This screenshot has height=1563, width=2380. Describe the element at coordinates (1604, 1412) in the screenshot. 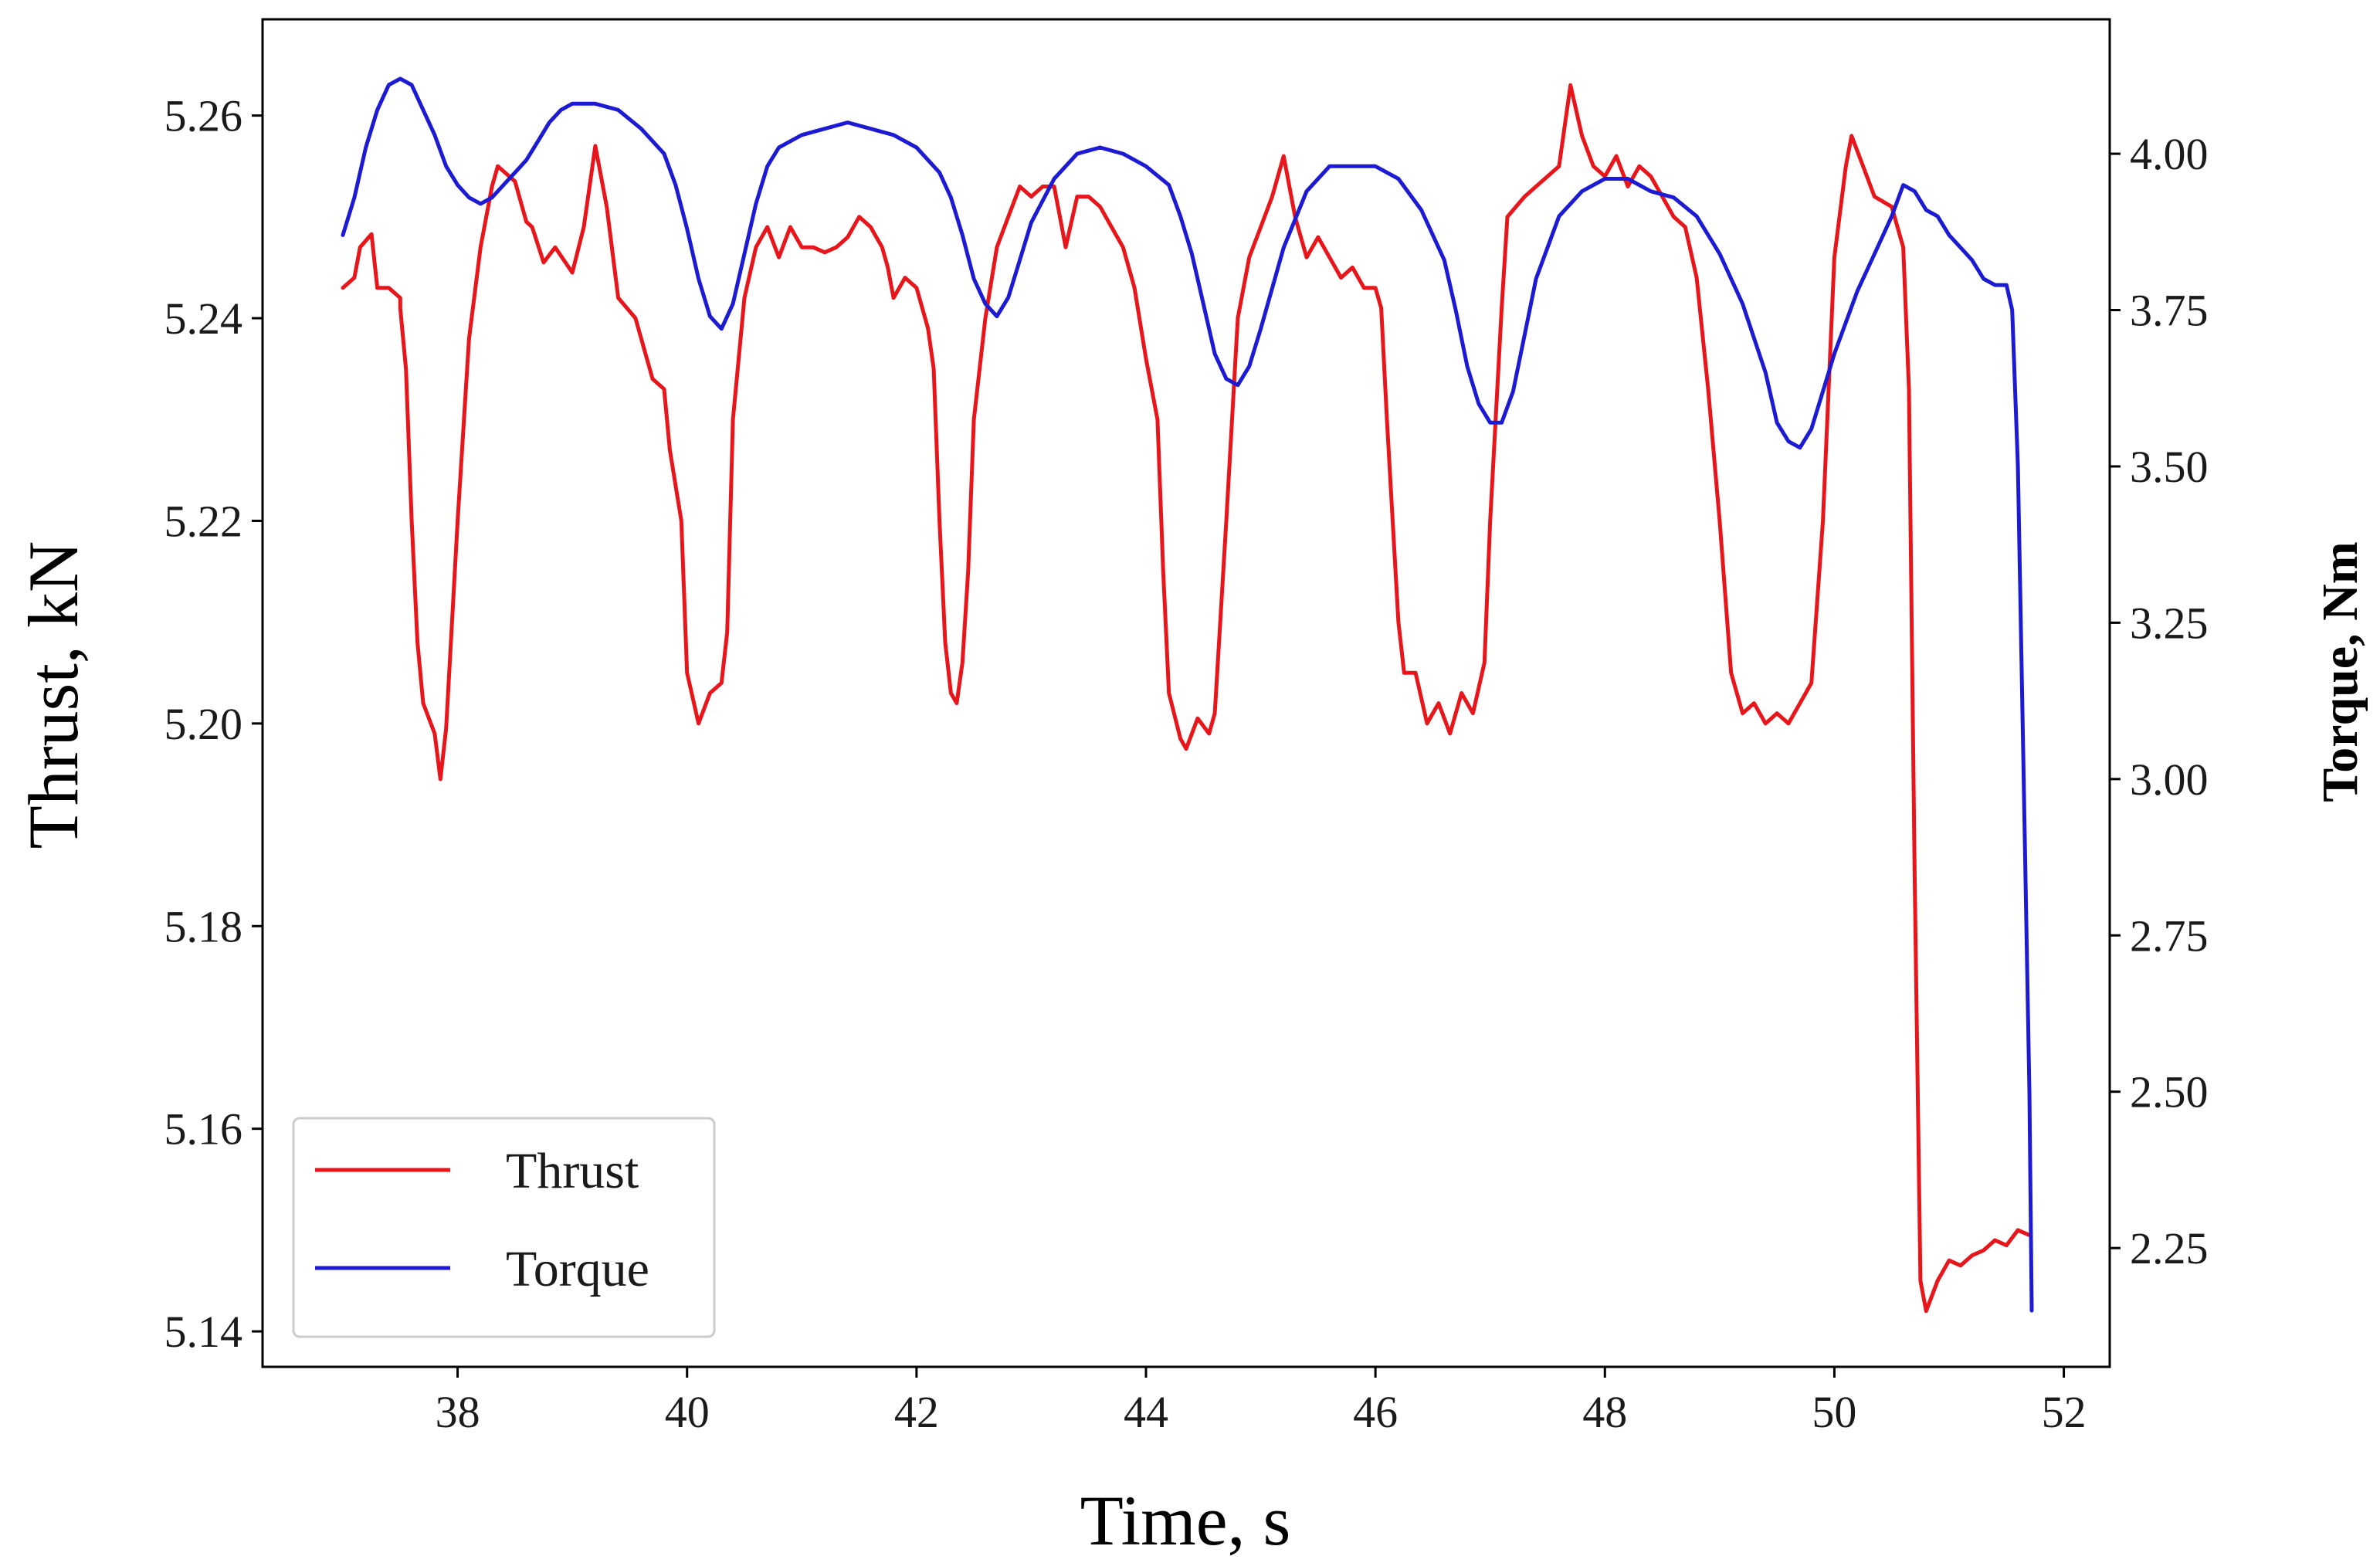

I see `x-tick-label: 48` at that location.